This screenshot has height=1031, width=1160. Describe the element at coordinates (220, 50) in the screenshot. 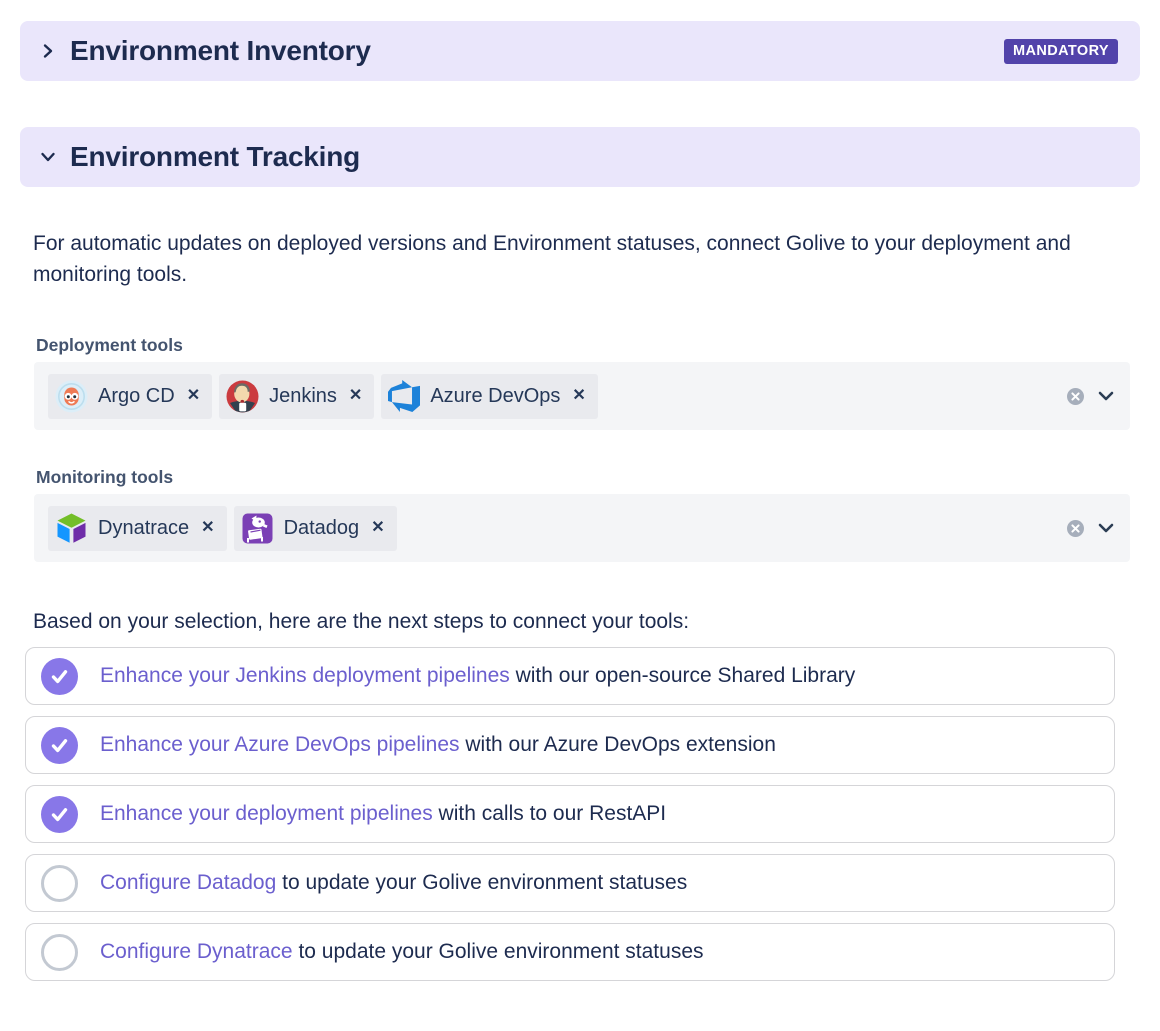

I see `section-title: Environment Inventory` at that location.